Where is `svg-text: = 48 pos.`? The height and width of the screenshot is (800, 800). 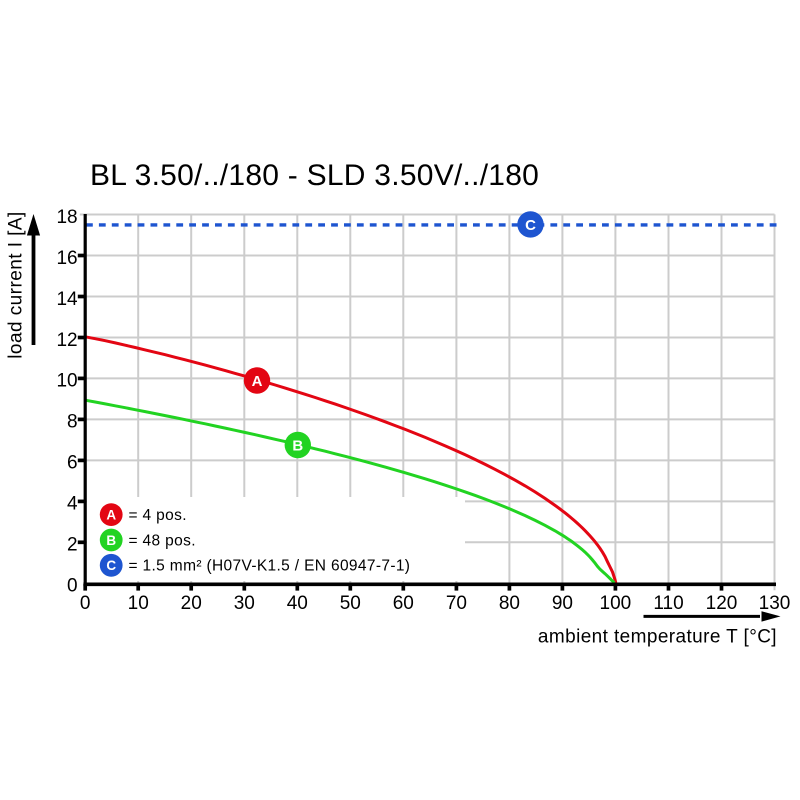
svg-text: = 48 pos. is located at coordinates (162, 540).